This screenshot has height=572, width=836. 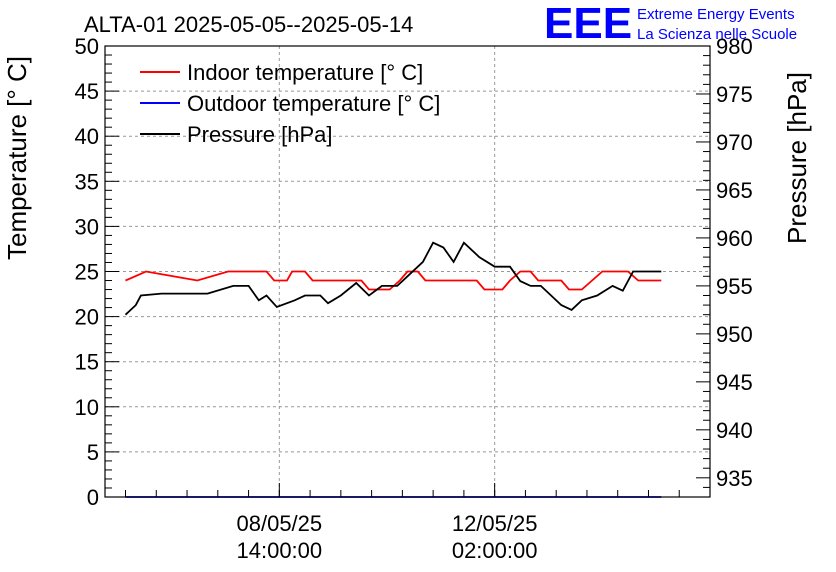 What do you see at coordinates (797, 158) in the screenshot?
I see `y2-axis-label: Pressure [hPa]` at bounding box center [797, 158].